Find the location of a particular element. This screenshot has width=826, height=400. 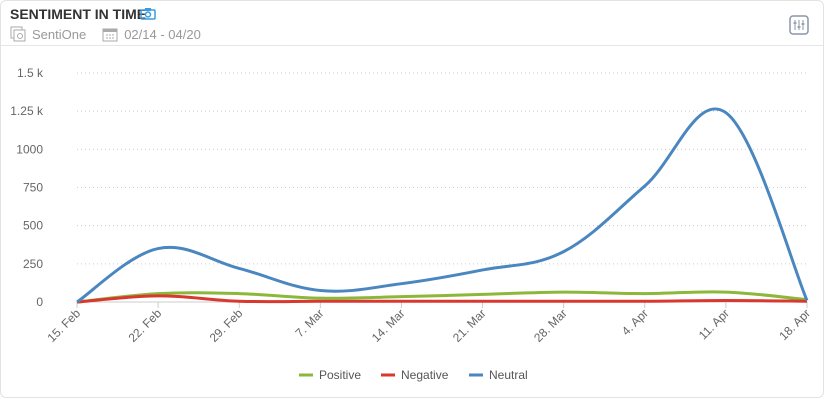

legend-item-positive: Positive is located at coordinates (340, 375).